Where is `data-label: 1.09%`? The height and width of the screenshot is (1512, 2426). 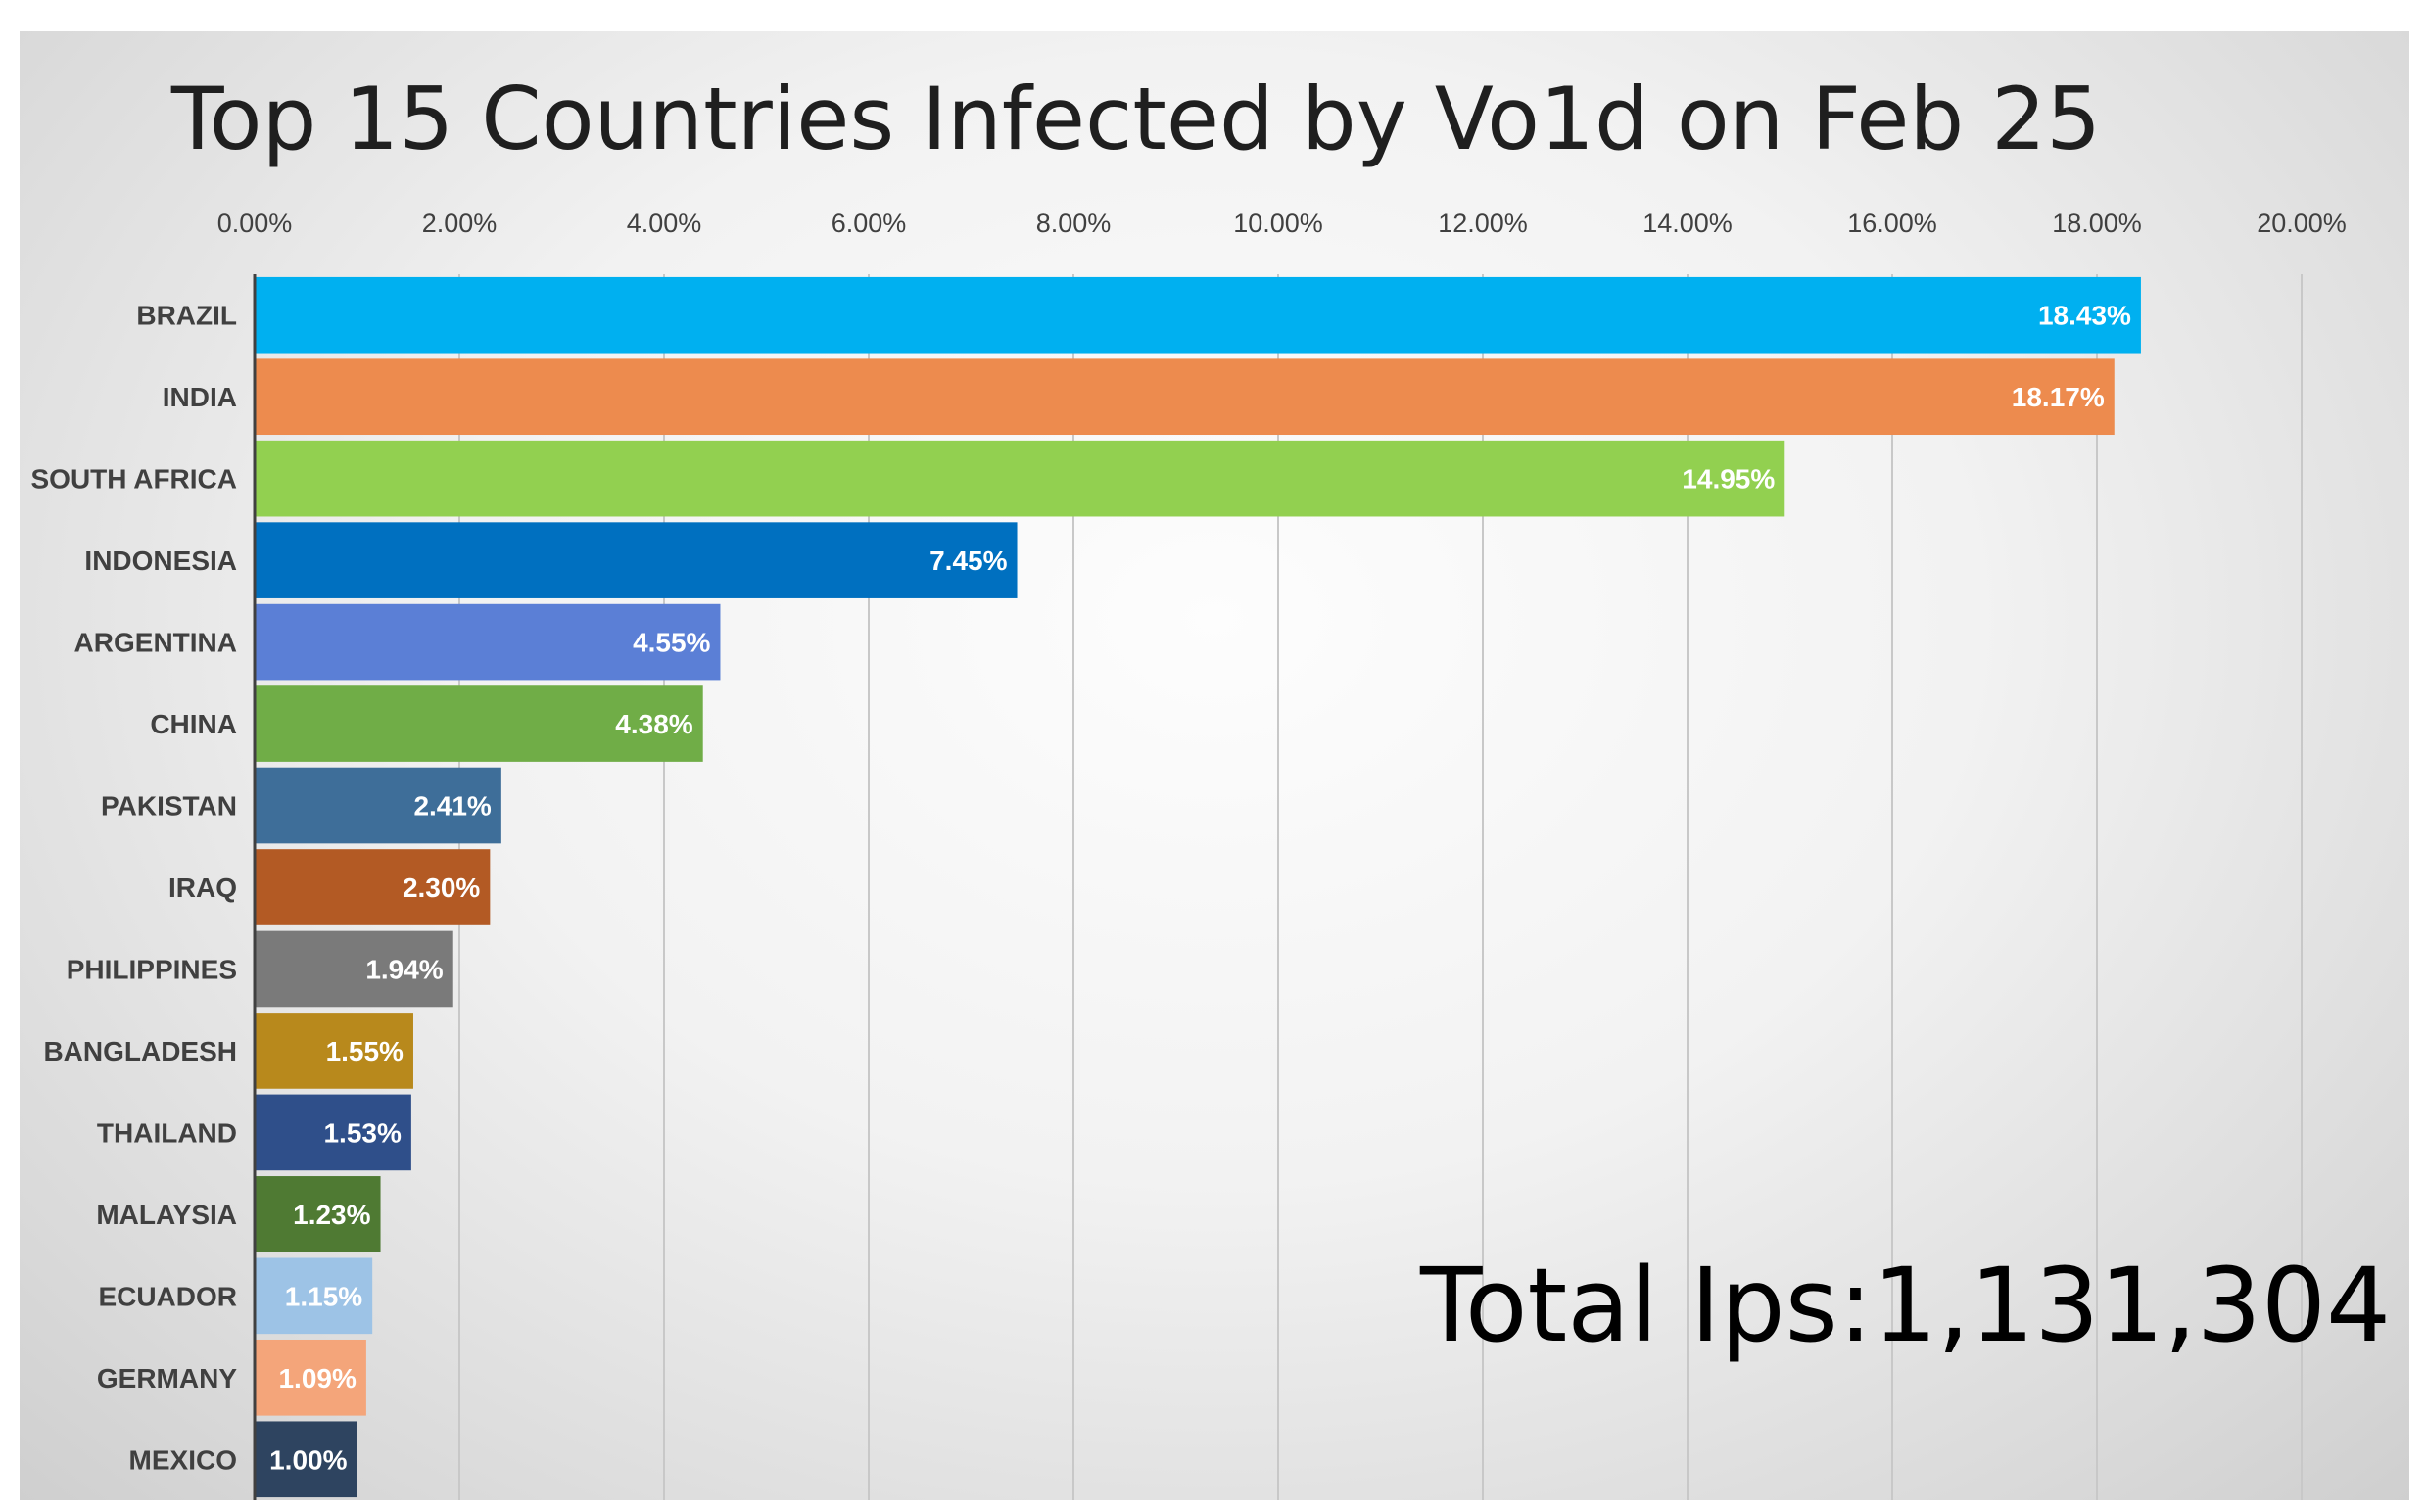 data-label: 1.09% is located at coordinates (317, 1378).